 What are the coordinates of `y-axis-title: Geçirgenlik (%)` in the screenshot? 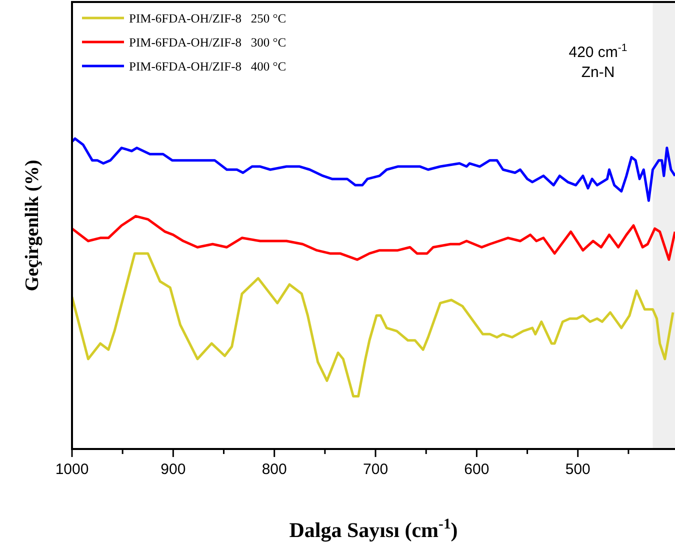 It's located at (32, 226).